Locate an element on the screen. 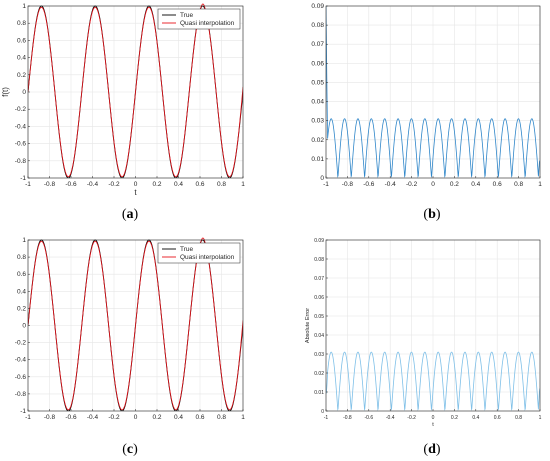 This screenshot has width=550, height=461. legend-entry: Quasi interpolation is located at coordinates (207, 257).